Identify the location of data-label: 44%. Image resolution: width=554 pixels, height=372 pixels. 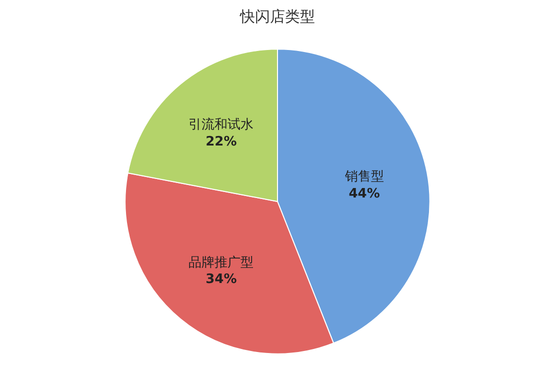
(364, 194).